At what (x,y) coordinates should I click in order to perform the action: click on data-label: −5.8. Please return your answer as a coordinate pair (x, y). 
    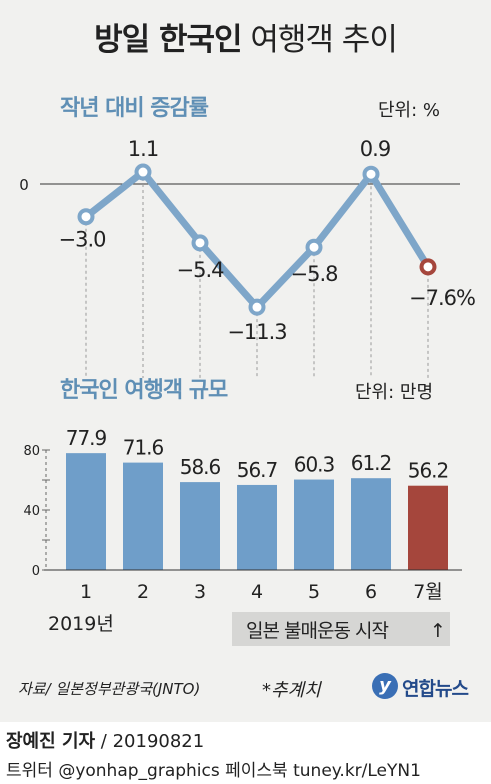
    Looking at the image, I should click on (314, 274).